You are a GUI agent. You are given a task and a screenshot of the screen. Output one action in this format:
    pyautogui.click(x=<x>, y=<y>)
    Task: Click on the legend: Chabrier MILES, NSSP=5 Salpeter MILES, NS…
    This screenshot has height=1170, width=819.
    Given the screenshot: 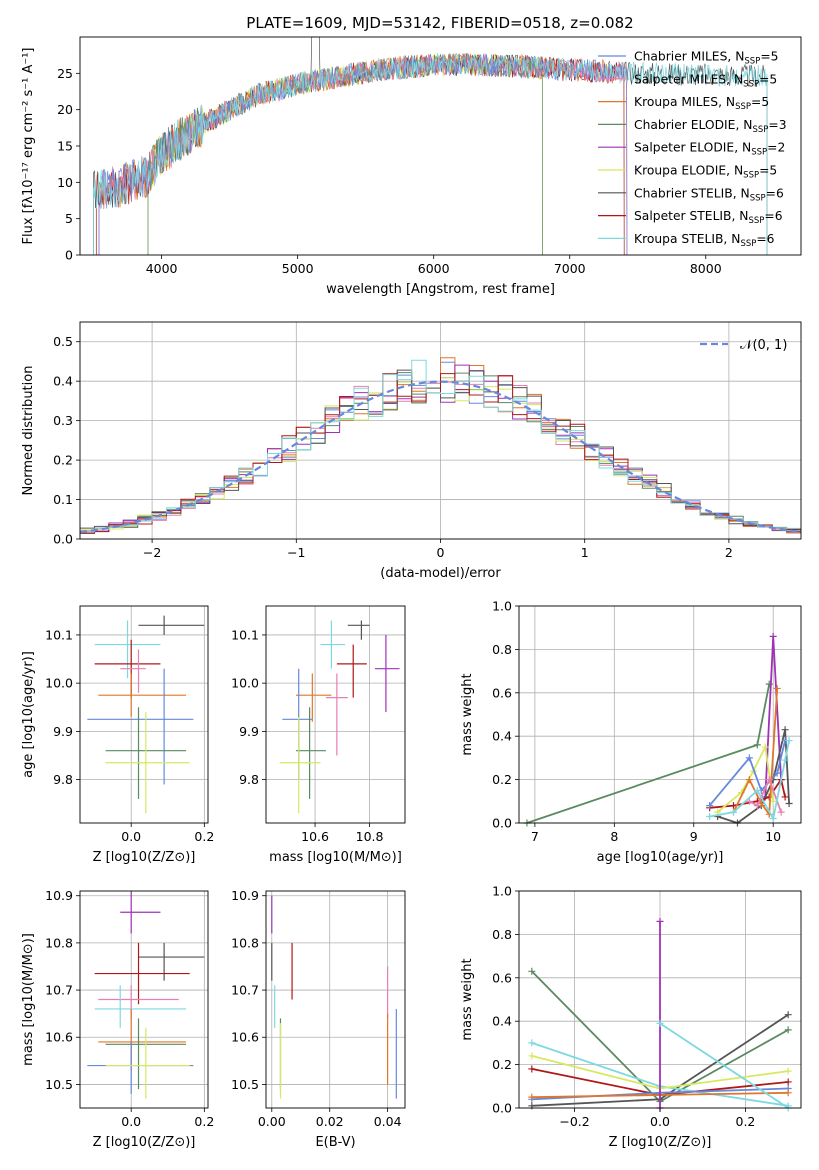 What is the action you would take?
    pyautogui.click(x=692, y=149)
    